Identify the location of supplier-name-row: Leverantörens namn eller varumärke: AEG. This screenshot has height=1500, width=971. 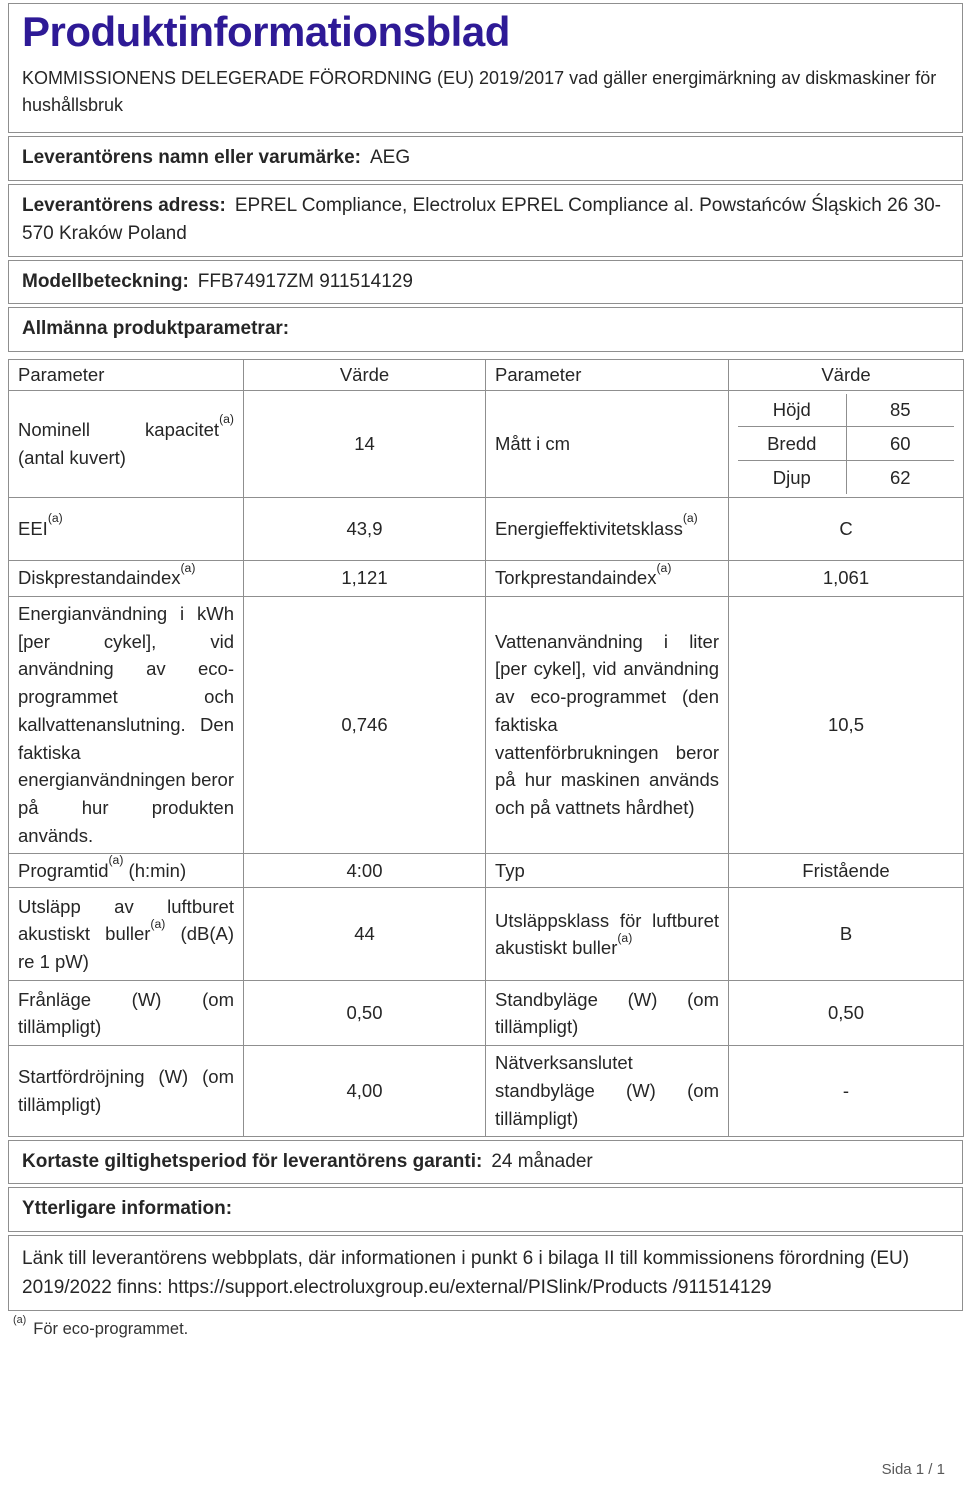
(485, 158).